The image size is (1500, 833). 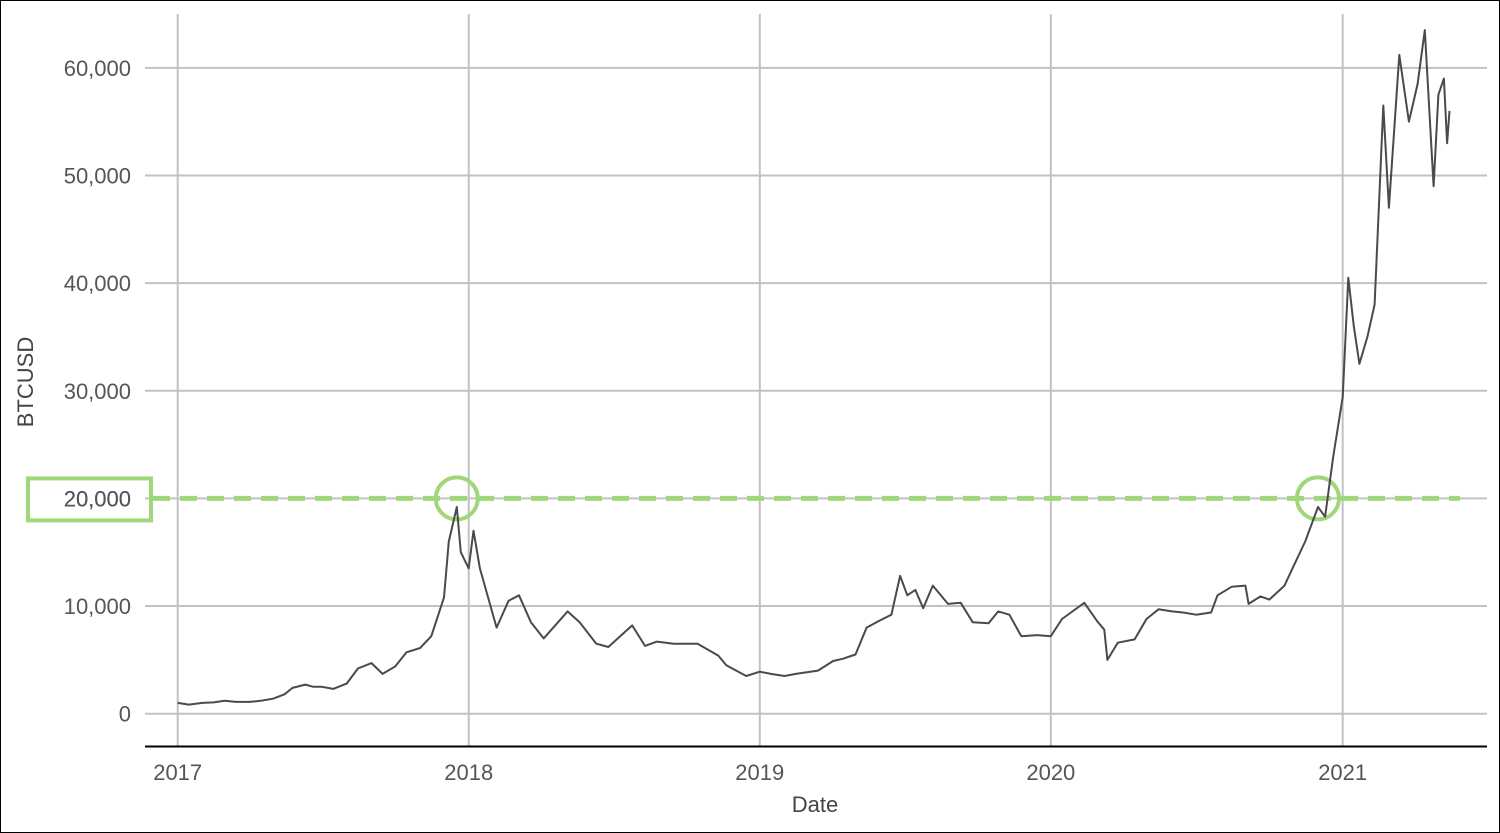 I want to click on highlight-annotations: 20,000, so click(x=743, y=499).